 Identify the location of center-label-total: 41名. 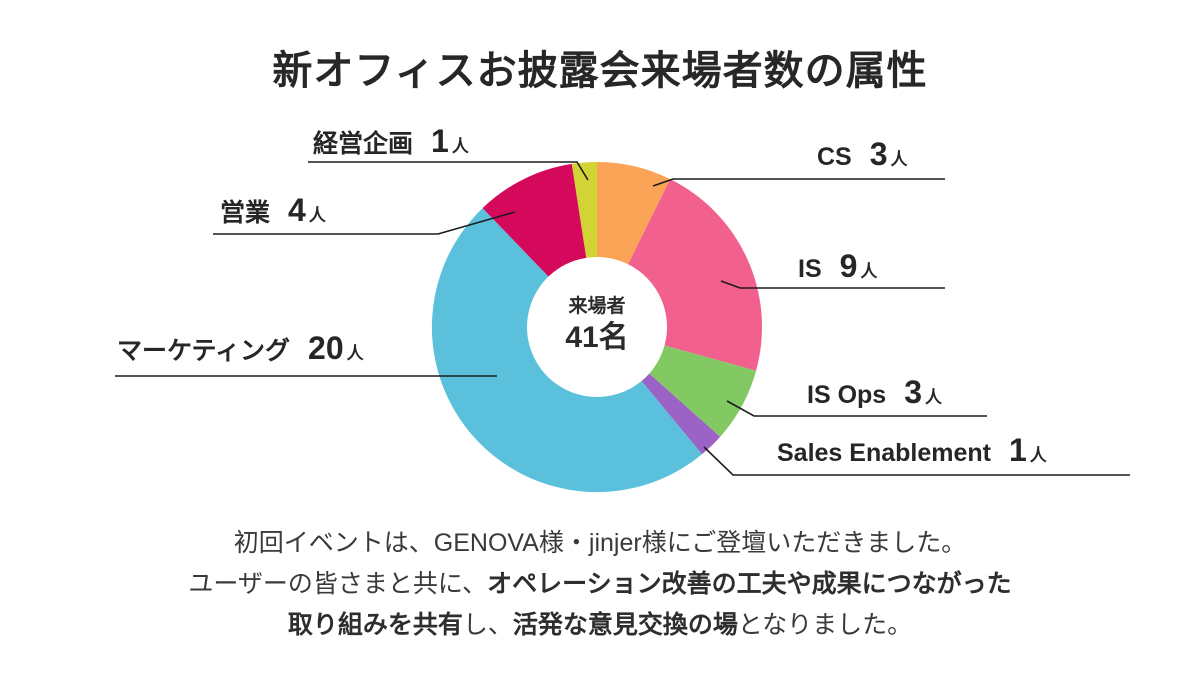
(597, 337).